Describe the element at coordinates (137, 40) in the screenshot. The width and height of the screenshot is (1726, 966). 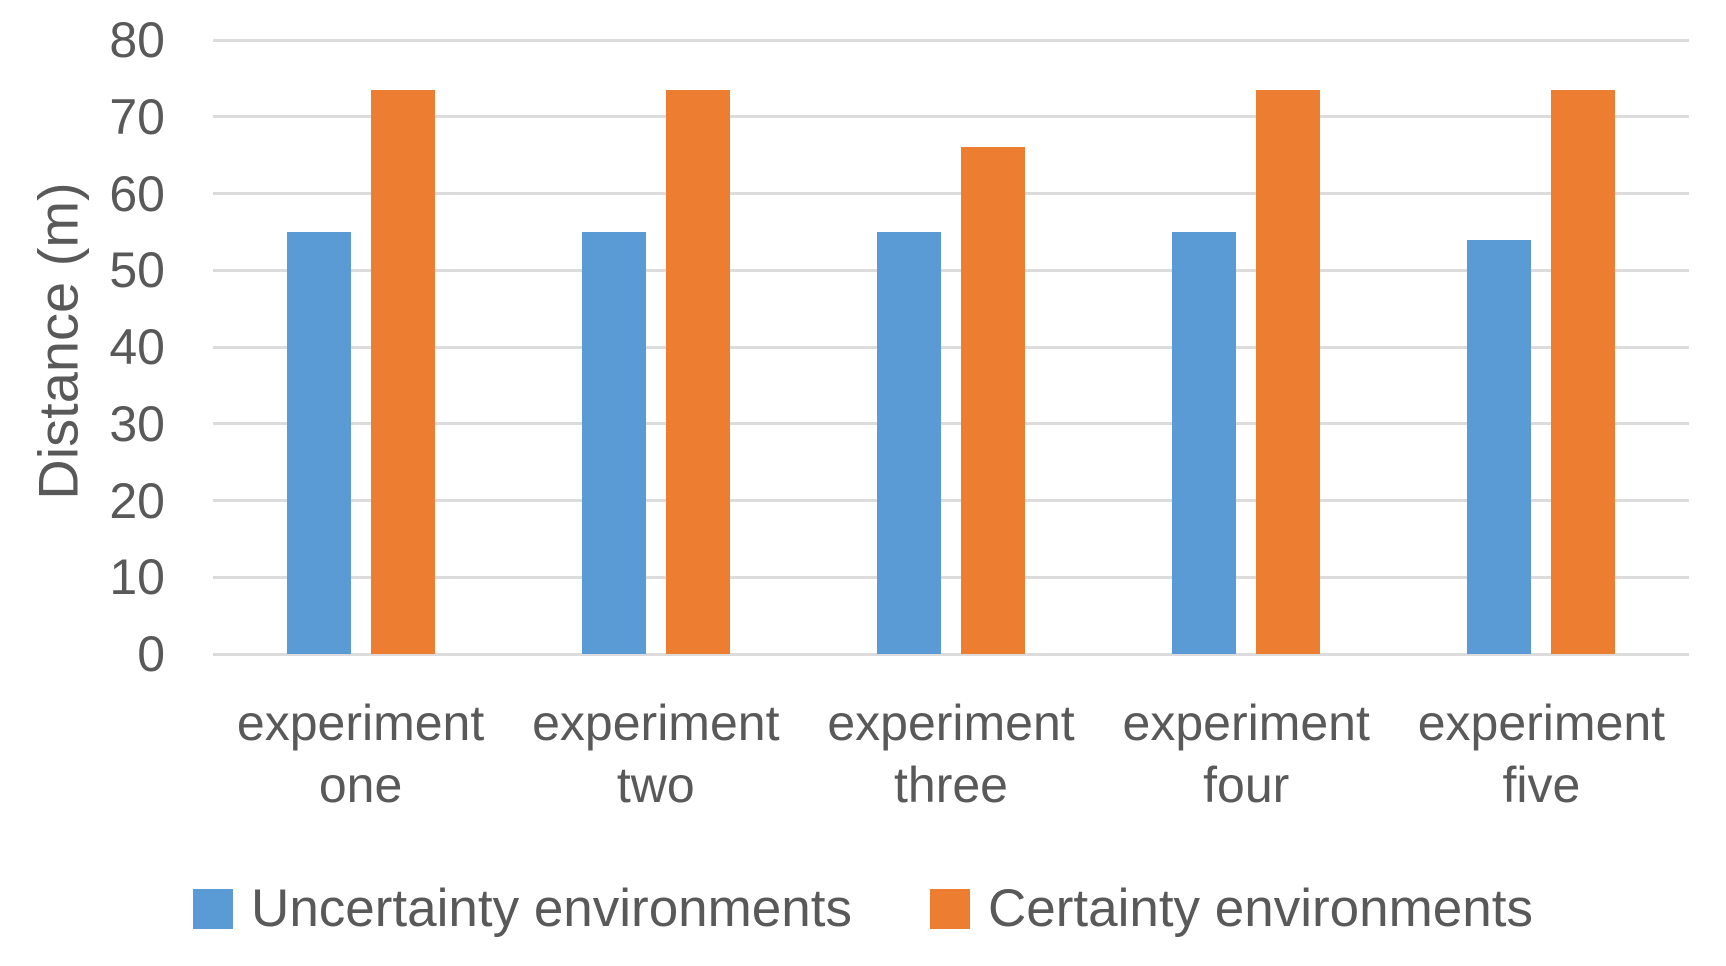
I see `y-tick-label-80: 80` at that location.